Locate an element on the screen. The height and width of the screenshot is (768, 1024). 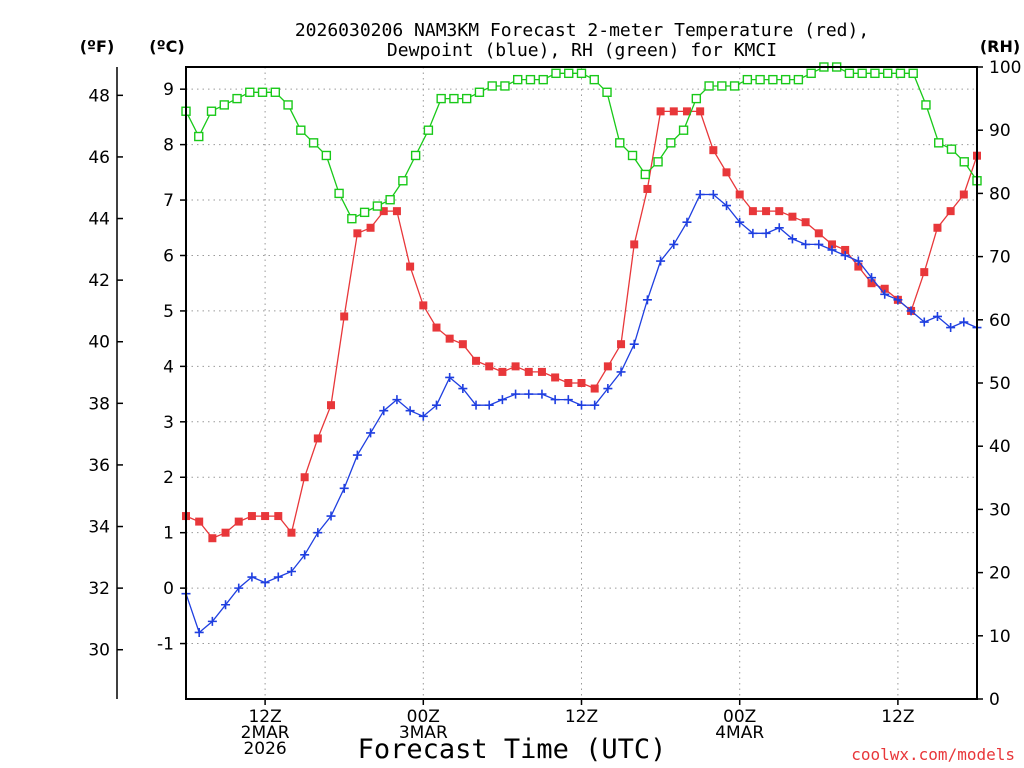
fahrenheit-tick-label: 40 is located at coordinates (99, 343).